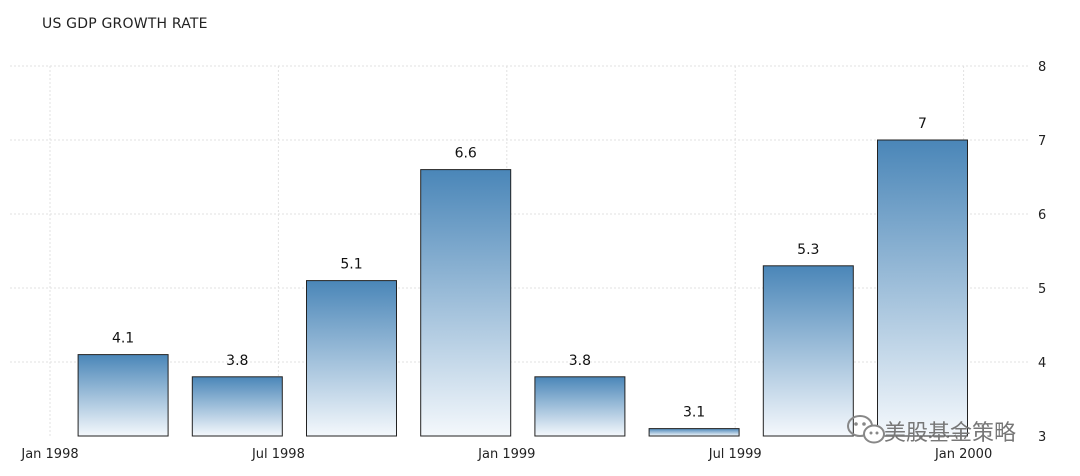  What do you see at coordinates (950, 433) in the screenshot?
I see `watermark-text: 美股基金策略` at bounding box center [950, 433].